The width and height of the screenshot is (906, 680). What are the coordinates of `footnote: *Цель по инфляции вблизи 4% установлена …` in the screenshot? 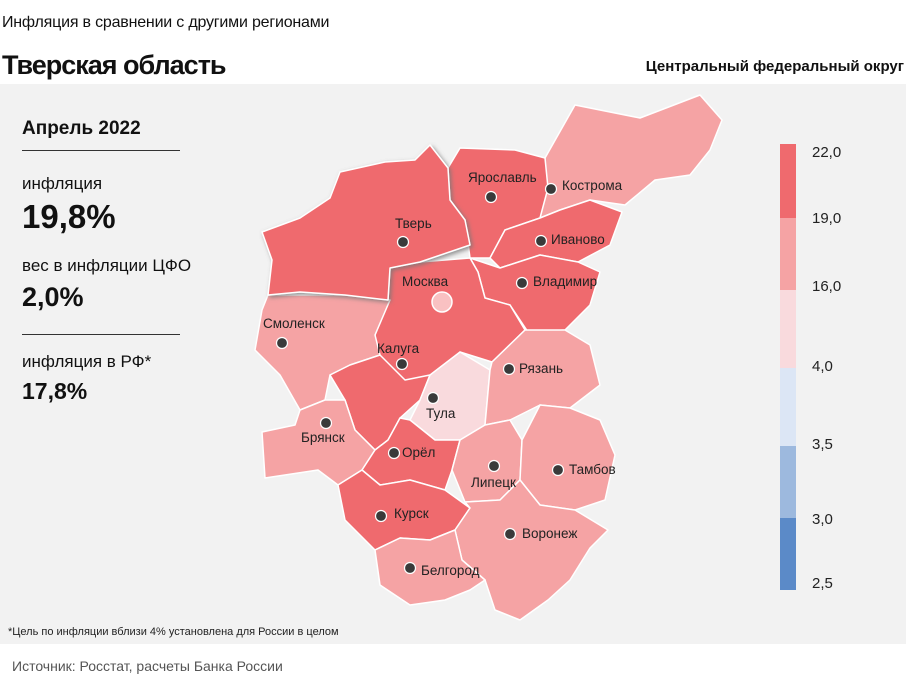 It's located at (173, 632).